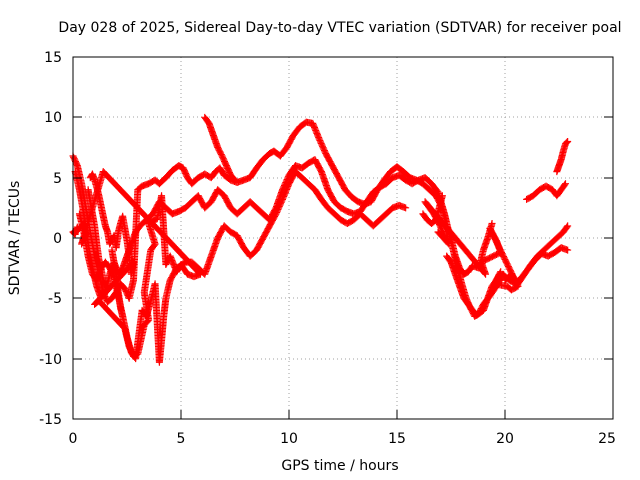 This screenshot has height=480, width=640. What do you see at coordinates (15, 238) in the screenshot?
I see `y-axis-label: SDTVAR / TECUs` at bounding box center [15, 238].